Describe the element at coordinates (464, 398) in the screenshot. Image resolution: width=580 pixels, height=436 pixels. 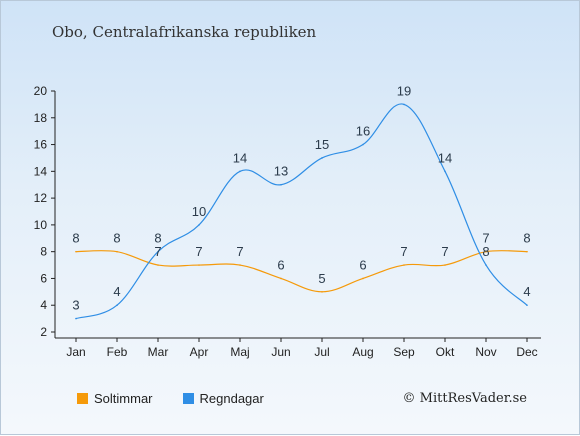
I see `copyright-text: © MittResVader.se` at that location.